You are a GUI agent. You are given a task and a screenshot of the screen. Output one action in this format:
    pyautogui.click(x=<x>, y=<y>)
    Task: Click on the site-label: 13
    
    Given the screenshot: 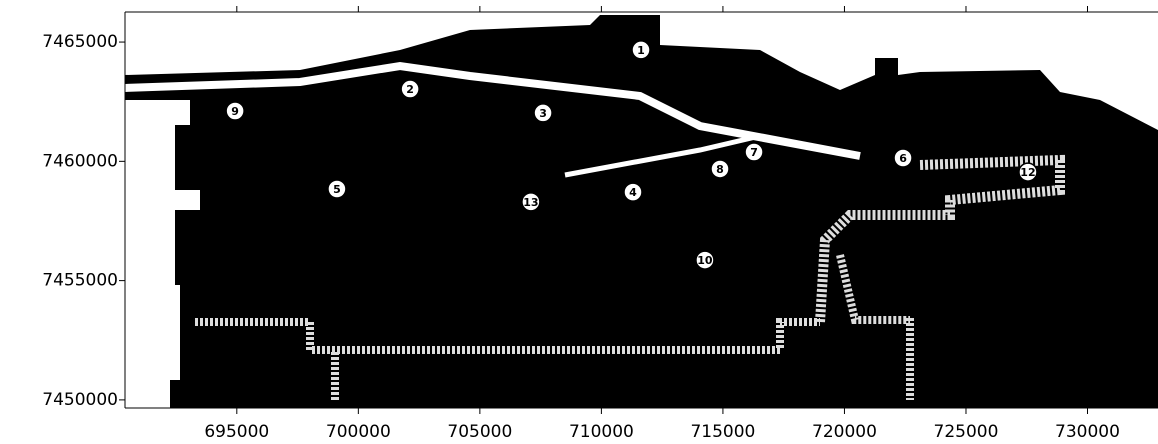 What is the action you would take?
    pyautogui.click(x=530, y=202)
    